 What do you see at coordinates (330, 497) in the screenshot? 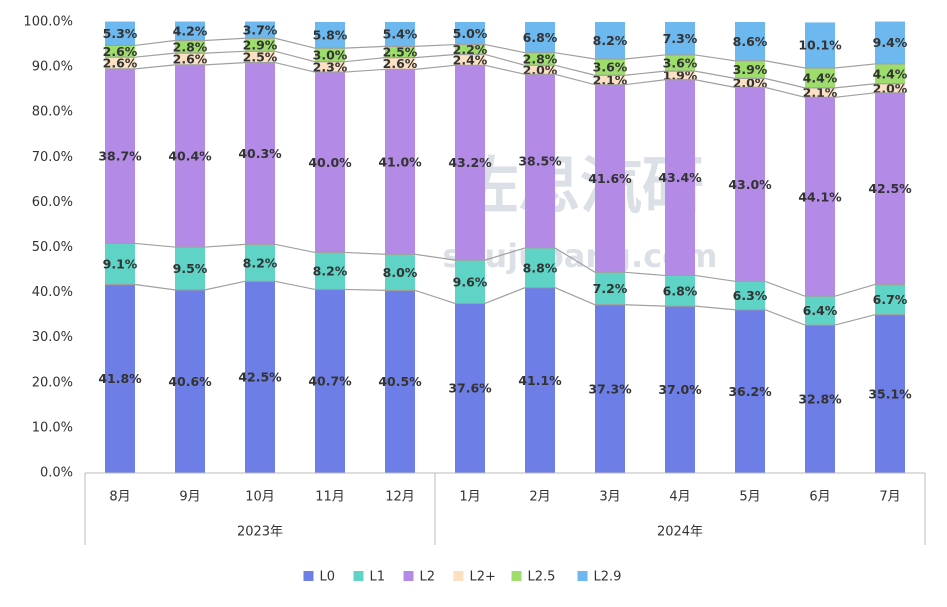
I see `x-tick-label: 11月` at bounding box center [330, 497].